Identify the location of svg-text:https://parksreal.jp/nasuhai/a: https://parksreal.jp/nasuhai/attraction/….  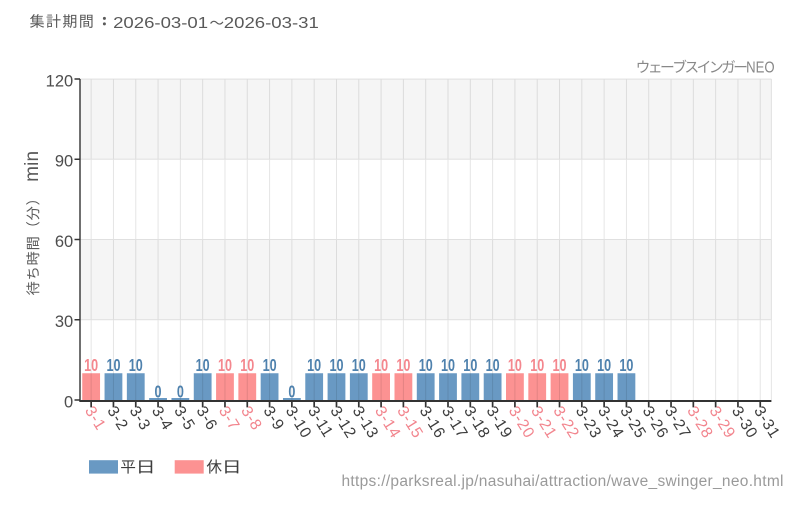
(563, 481).